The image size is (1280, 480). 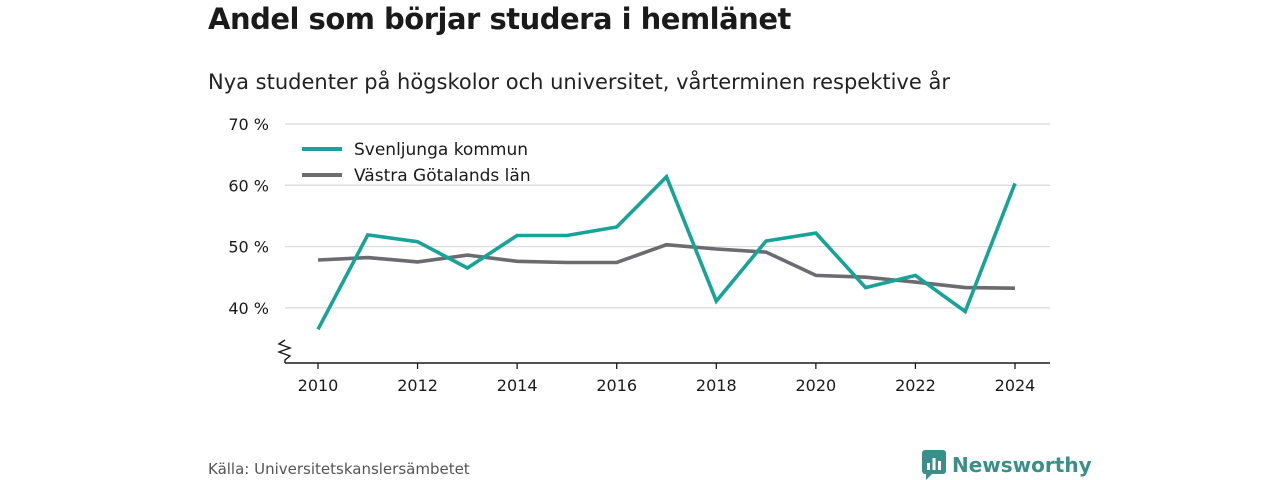 What do you see at coordinates (815, 385) in the screenshot?
I see `x-tick-label: 2020` at bounding box center [815, 385].